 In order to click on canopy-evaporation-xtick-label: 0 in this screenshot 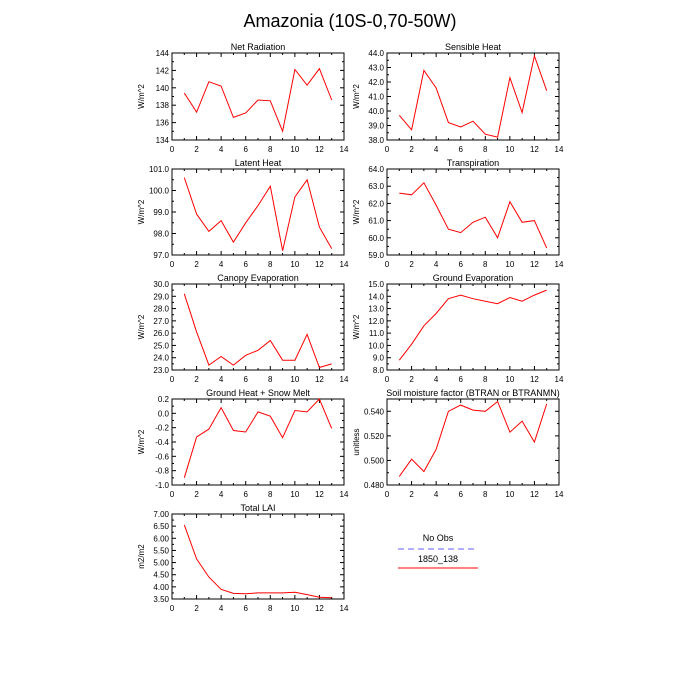, I will do `click(172, 379)`.